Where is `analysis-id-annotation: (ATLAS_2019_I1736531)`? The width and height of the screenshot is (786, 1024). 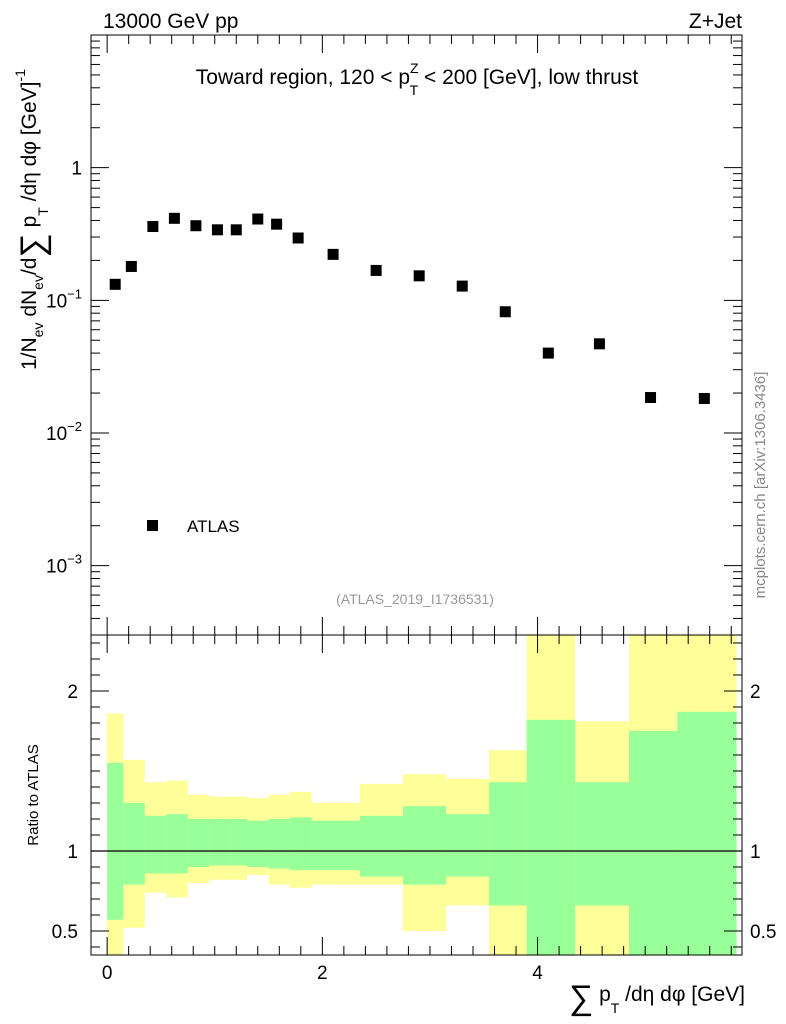
analysis-id-annotation: (ATLAS_2019_I1736531) is located at coordinates (415, 599).